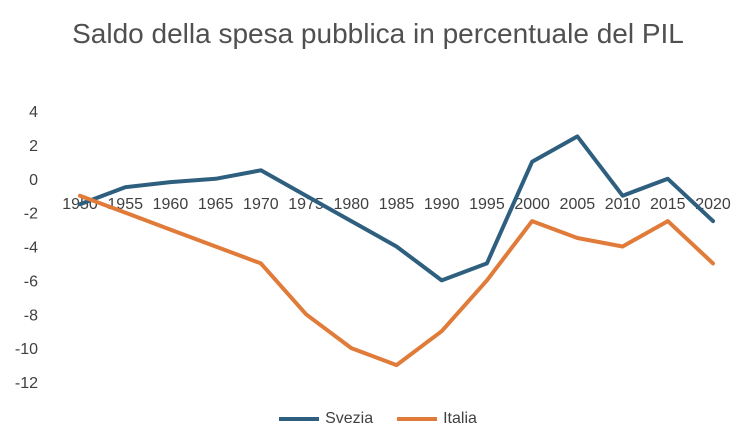 The width and height of the screenshot is (756, 446). What do you see at coordinates (33, 146) in the screenshot?
I see `y-tick-label: 2` at bounding box center [33, 146].